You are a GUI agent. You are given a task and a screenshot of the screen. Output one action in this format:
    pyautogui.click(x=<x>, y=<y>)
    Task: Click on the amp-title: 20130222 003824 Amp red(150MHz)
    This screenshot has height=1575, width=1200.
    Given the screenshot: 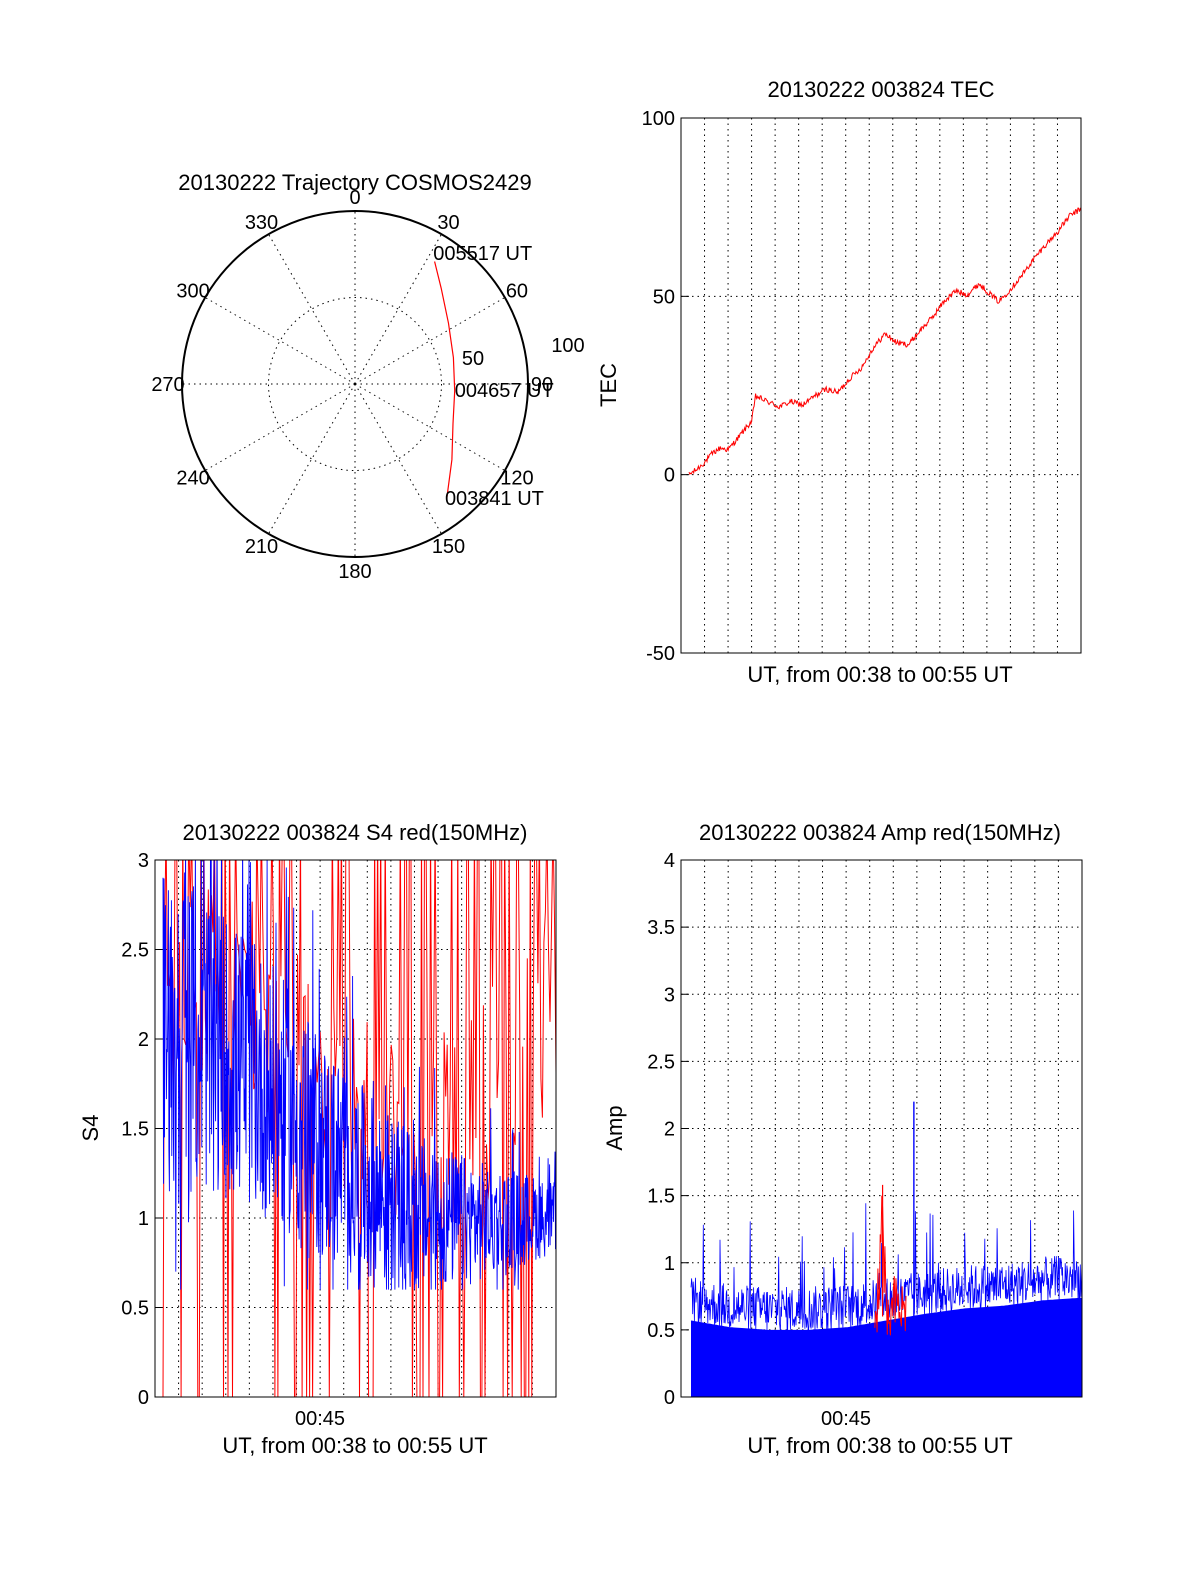 What is the action you would take?
    pyautogui.click(x=880, y=832)
    